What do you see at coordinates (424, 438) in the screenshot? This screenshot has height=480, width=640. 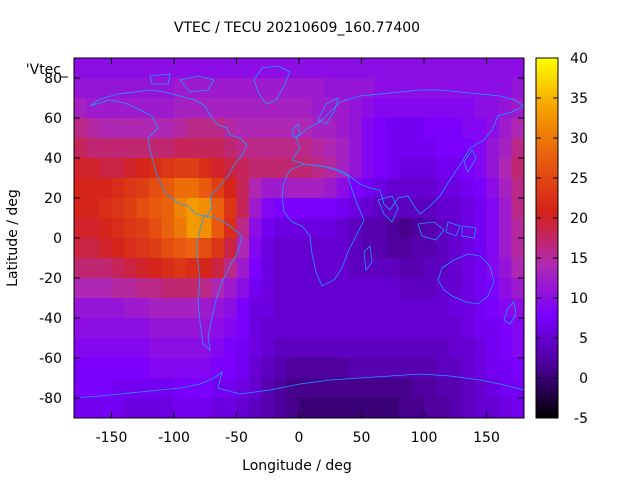 I see `x-tick-label: 100` at bounding box center [424, 438].